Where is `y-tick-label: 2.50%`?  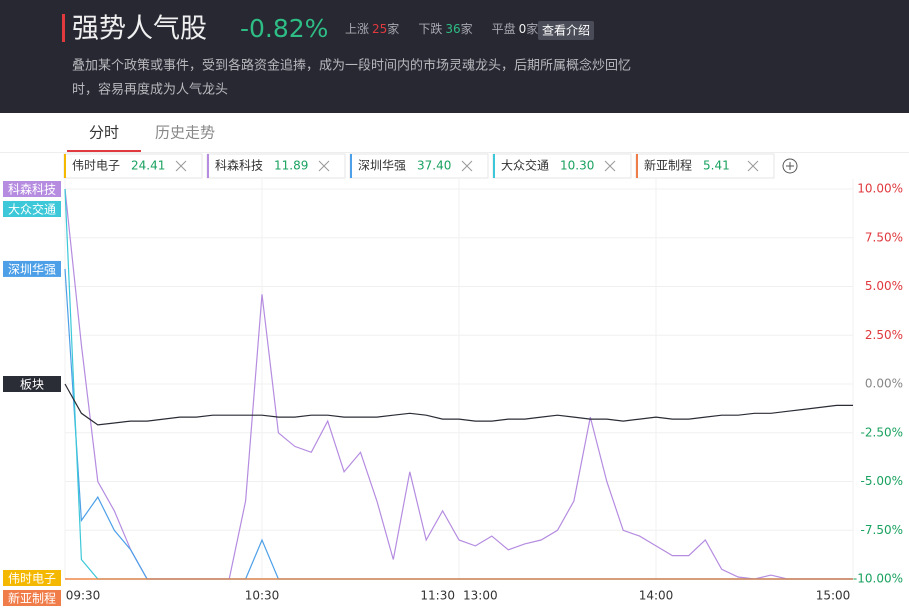 y-tick-label: 2.50% is located at coordinates (884, 335).